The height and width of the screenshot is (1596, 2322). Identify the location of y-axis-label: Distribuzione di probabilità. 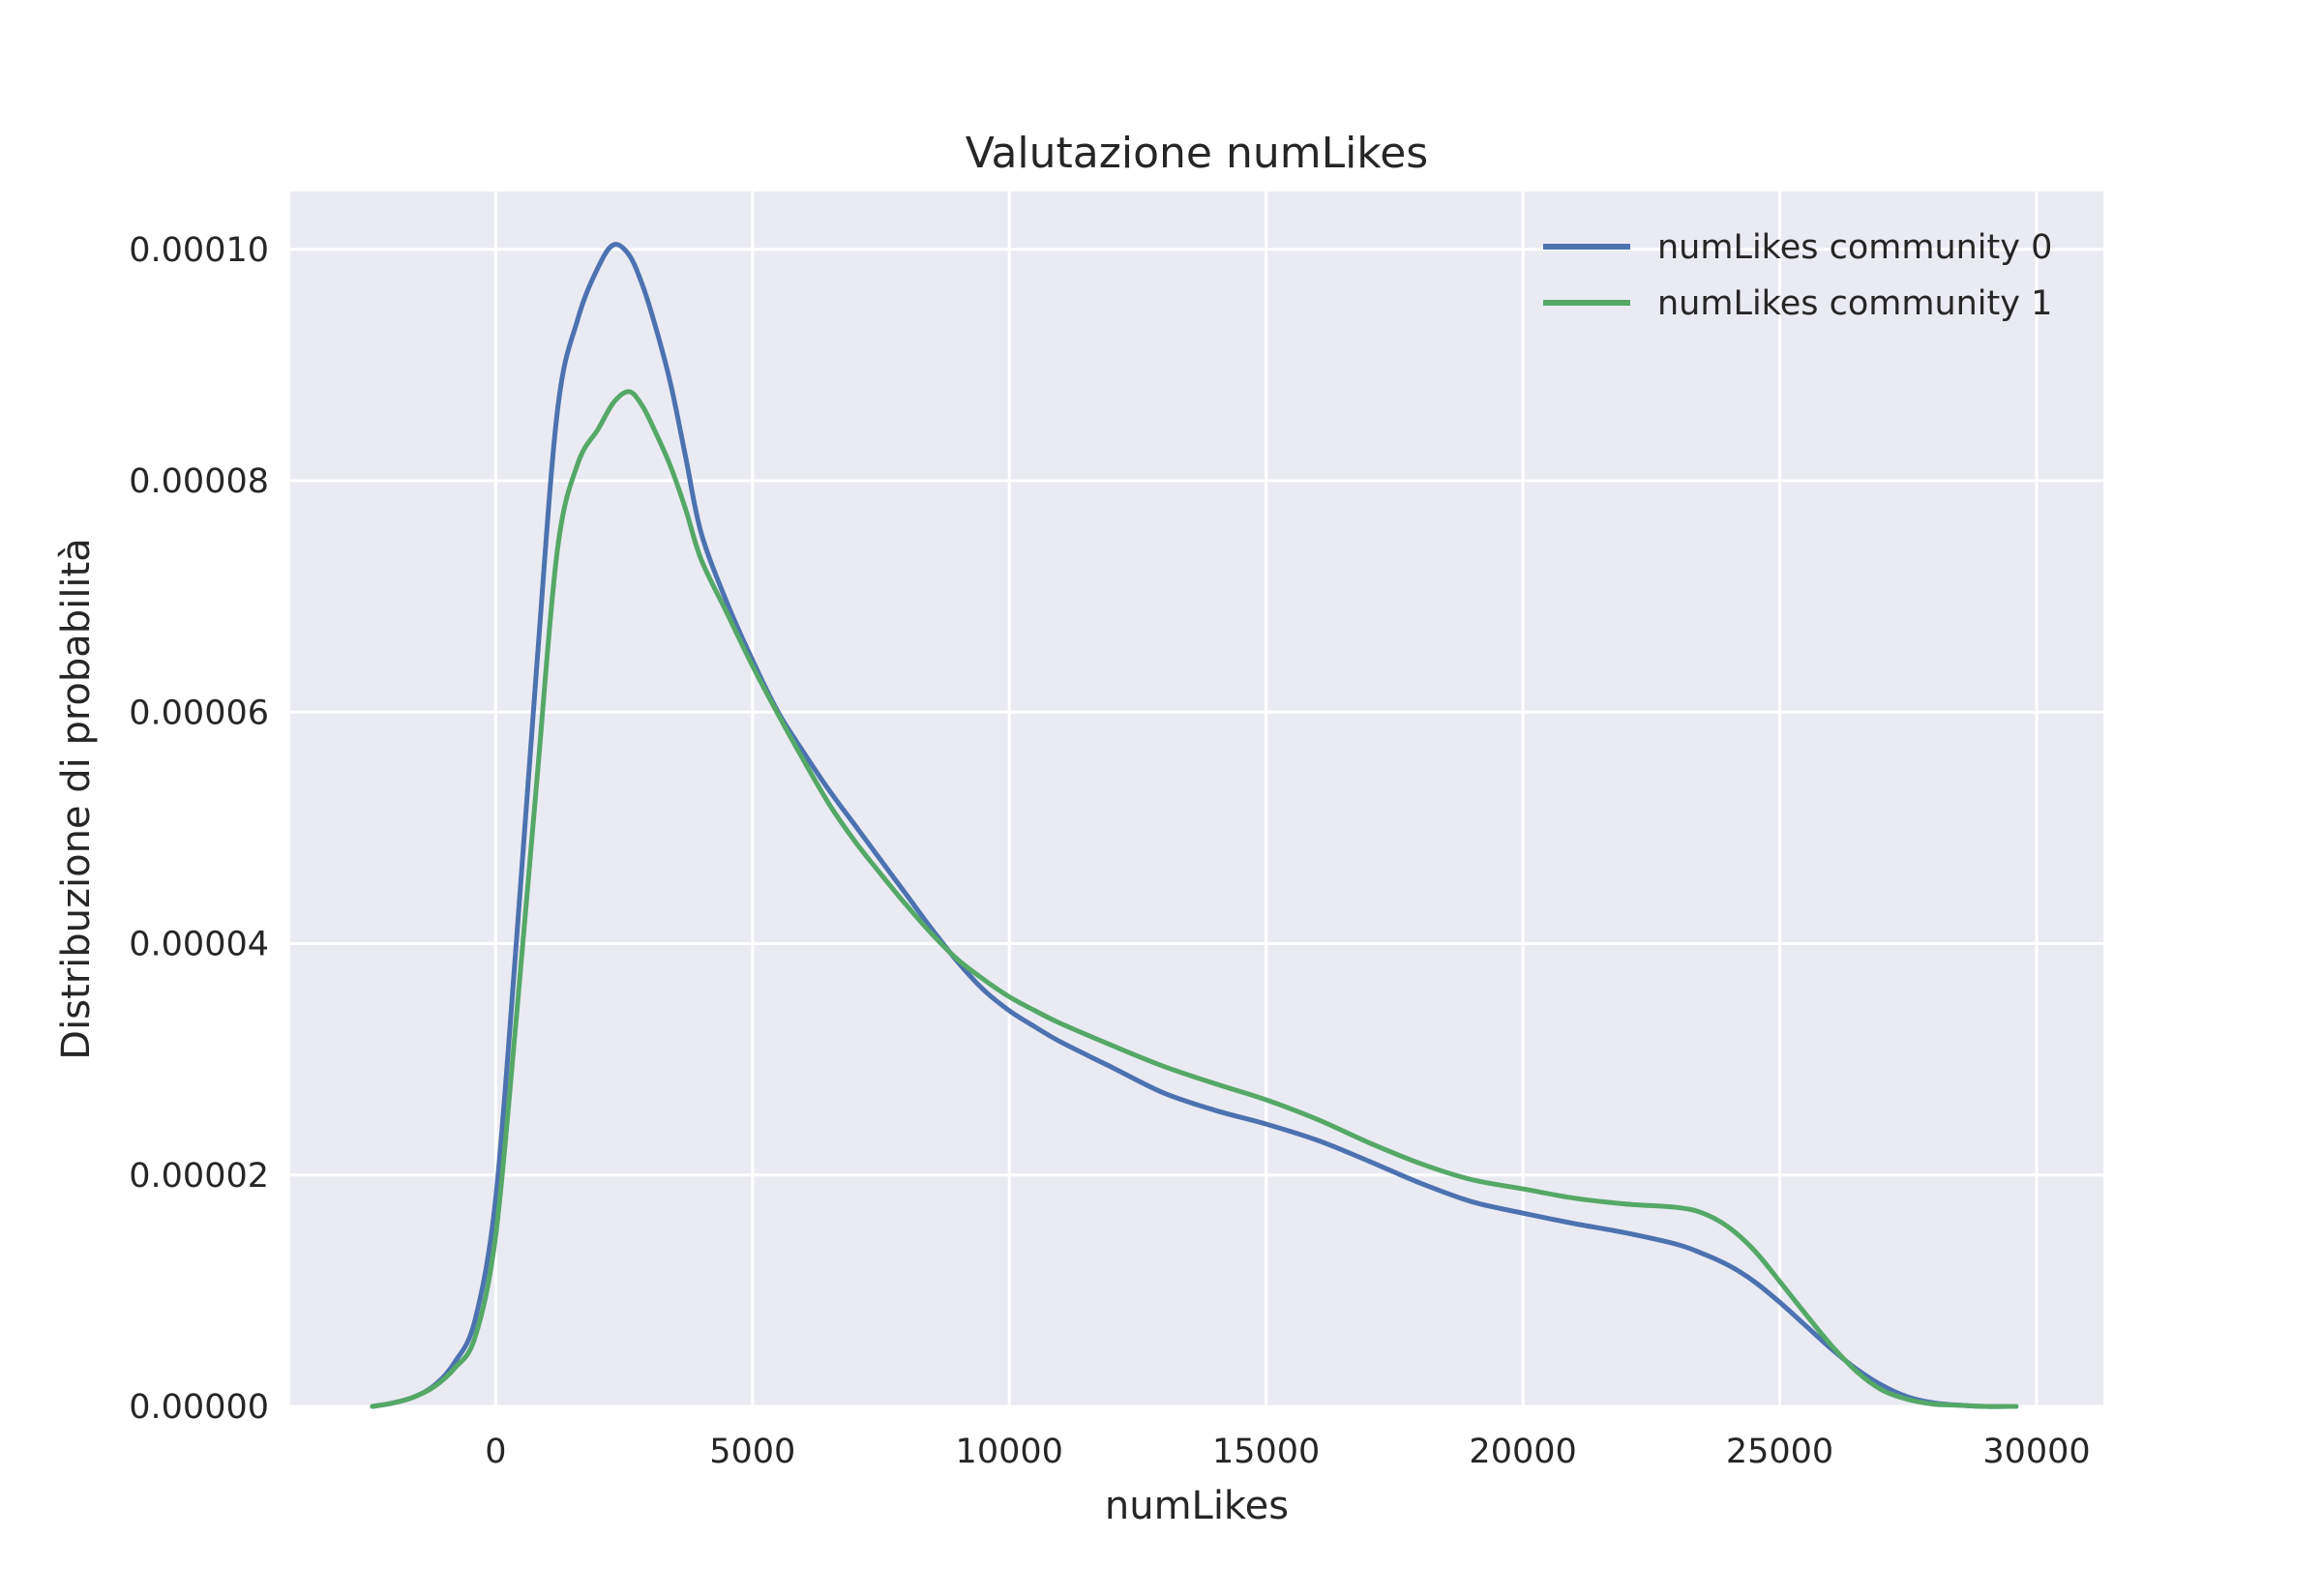
(76, 798).